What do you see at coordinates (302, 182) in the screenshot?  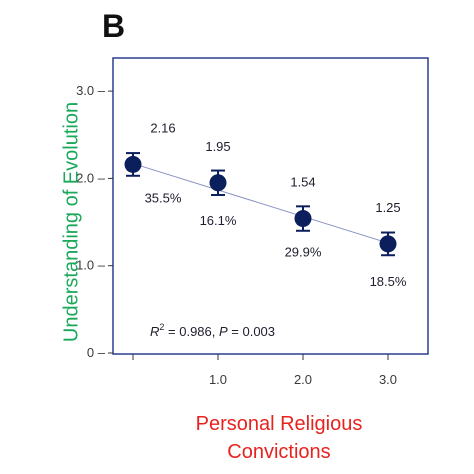 I see `value-label: 1.54` at bounding box center [302, 182].